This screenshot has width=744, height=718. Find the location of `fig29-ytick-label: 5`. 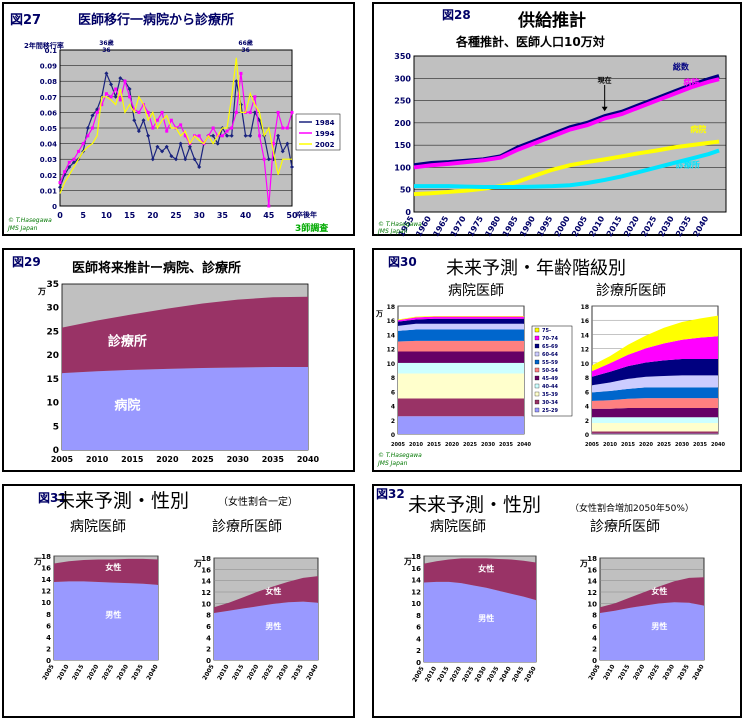

fig29-ytick-label: 5 is located at coordinates (56, 427).